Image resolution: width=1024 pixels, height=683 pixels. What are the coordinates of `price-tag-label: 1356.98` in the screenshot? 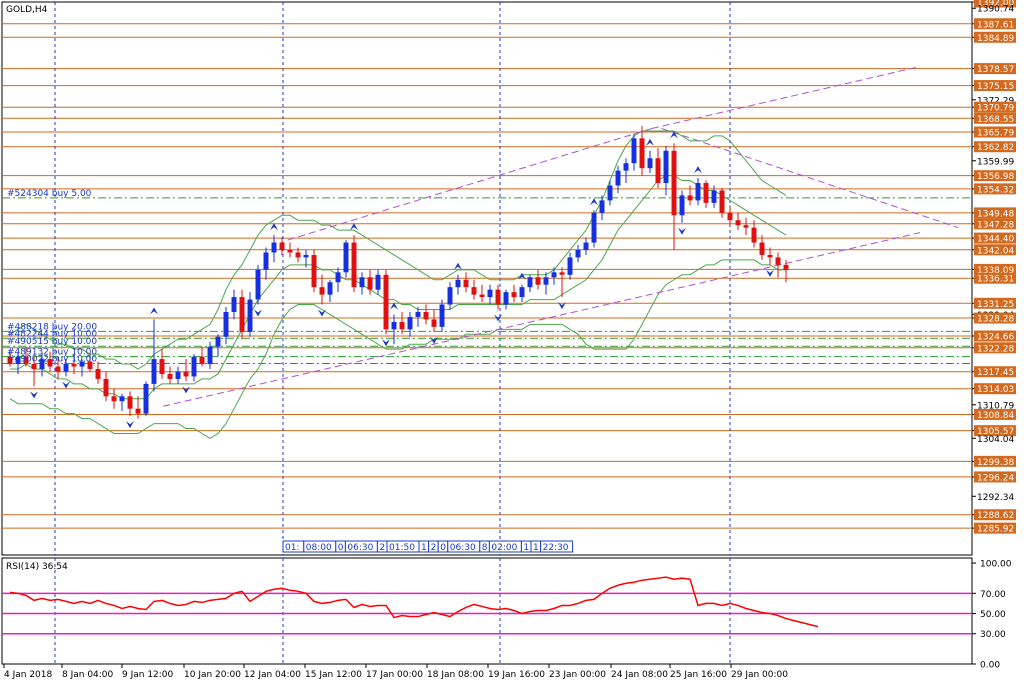 It's located at (995, 177).